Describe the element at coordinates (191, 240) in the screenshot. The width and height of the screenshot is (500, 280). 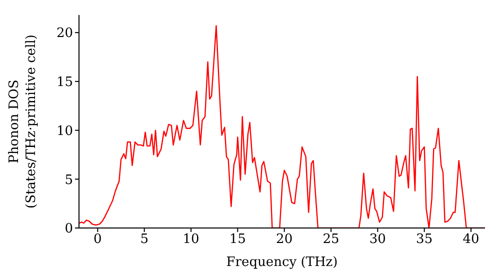
I see `x-tick-label: 10` at that location.